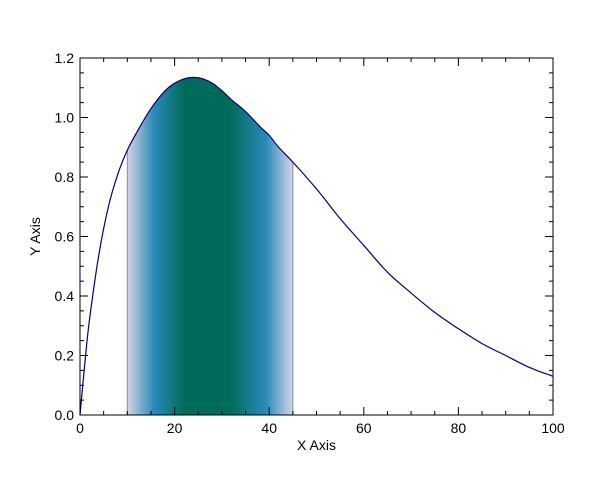 The height and width of the screenshot is (480, 600). What do you see at coordinates (65, 356) in the screenshot?
I see `y-tick-label: 0.2` at bounding box center [65, 356].